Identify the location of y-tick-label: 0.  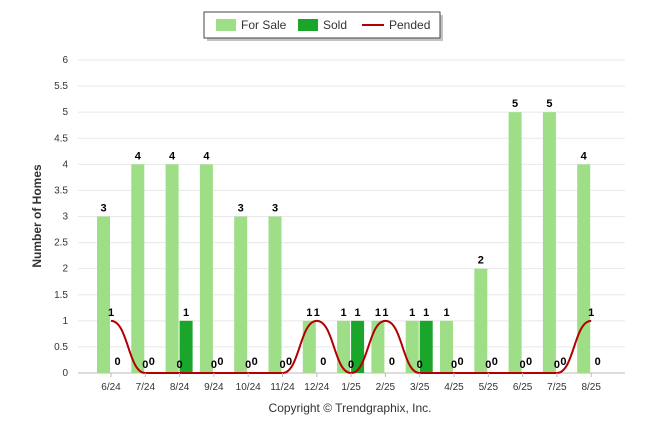
(65, 373).